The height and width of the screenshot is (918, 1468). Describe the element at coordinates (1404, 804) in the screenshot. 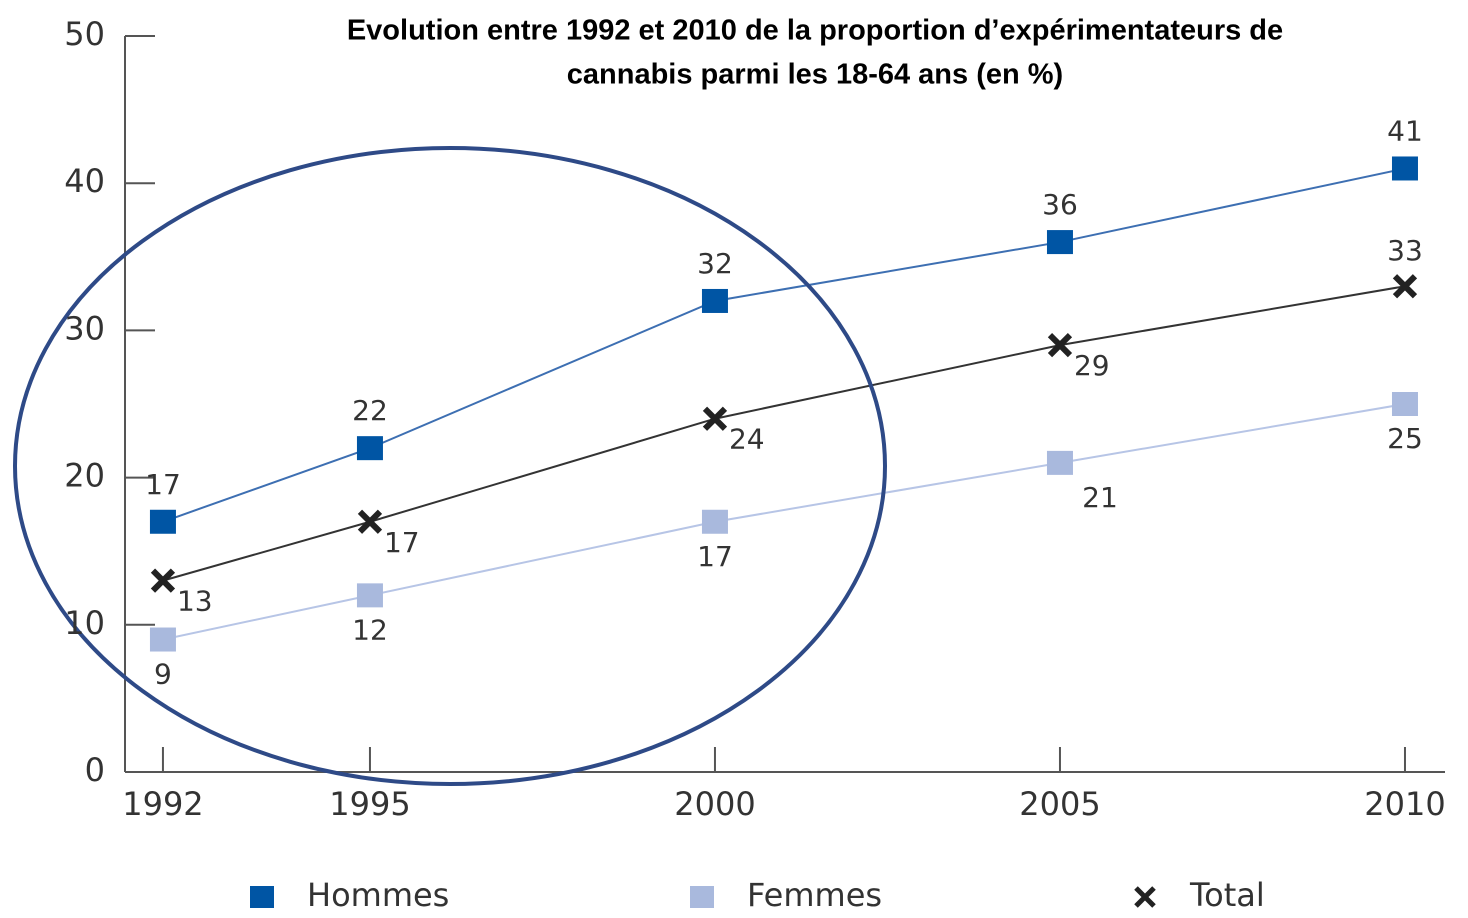

I see `x-tick-label: 2010` at that location.